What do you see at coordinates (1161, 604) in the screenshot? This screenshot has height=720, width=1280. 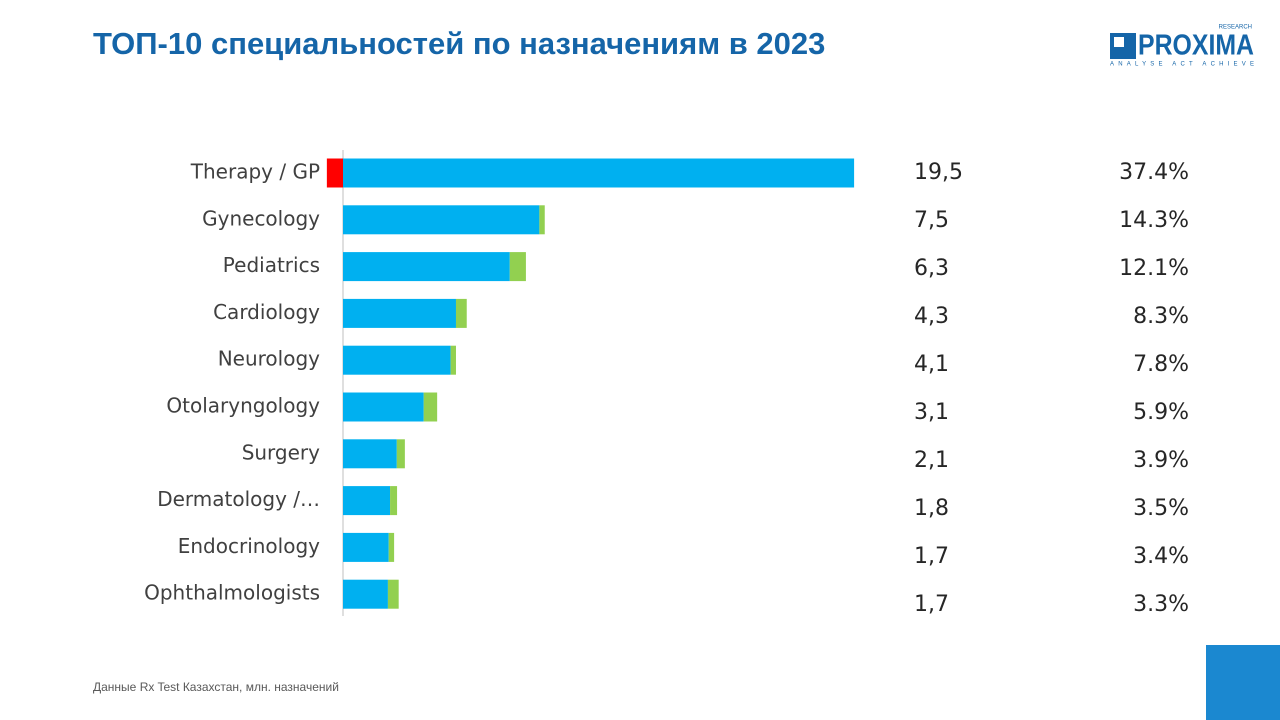 I see `share-label: 3.3%` at bounding box center [1161, 604].